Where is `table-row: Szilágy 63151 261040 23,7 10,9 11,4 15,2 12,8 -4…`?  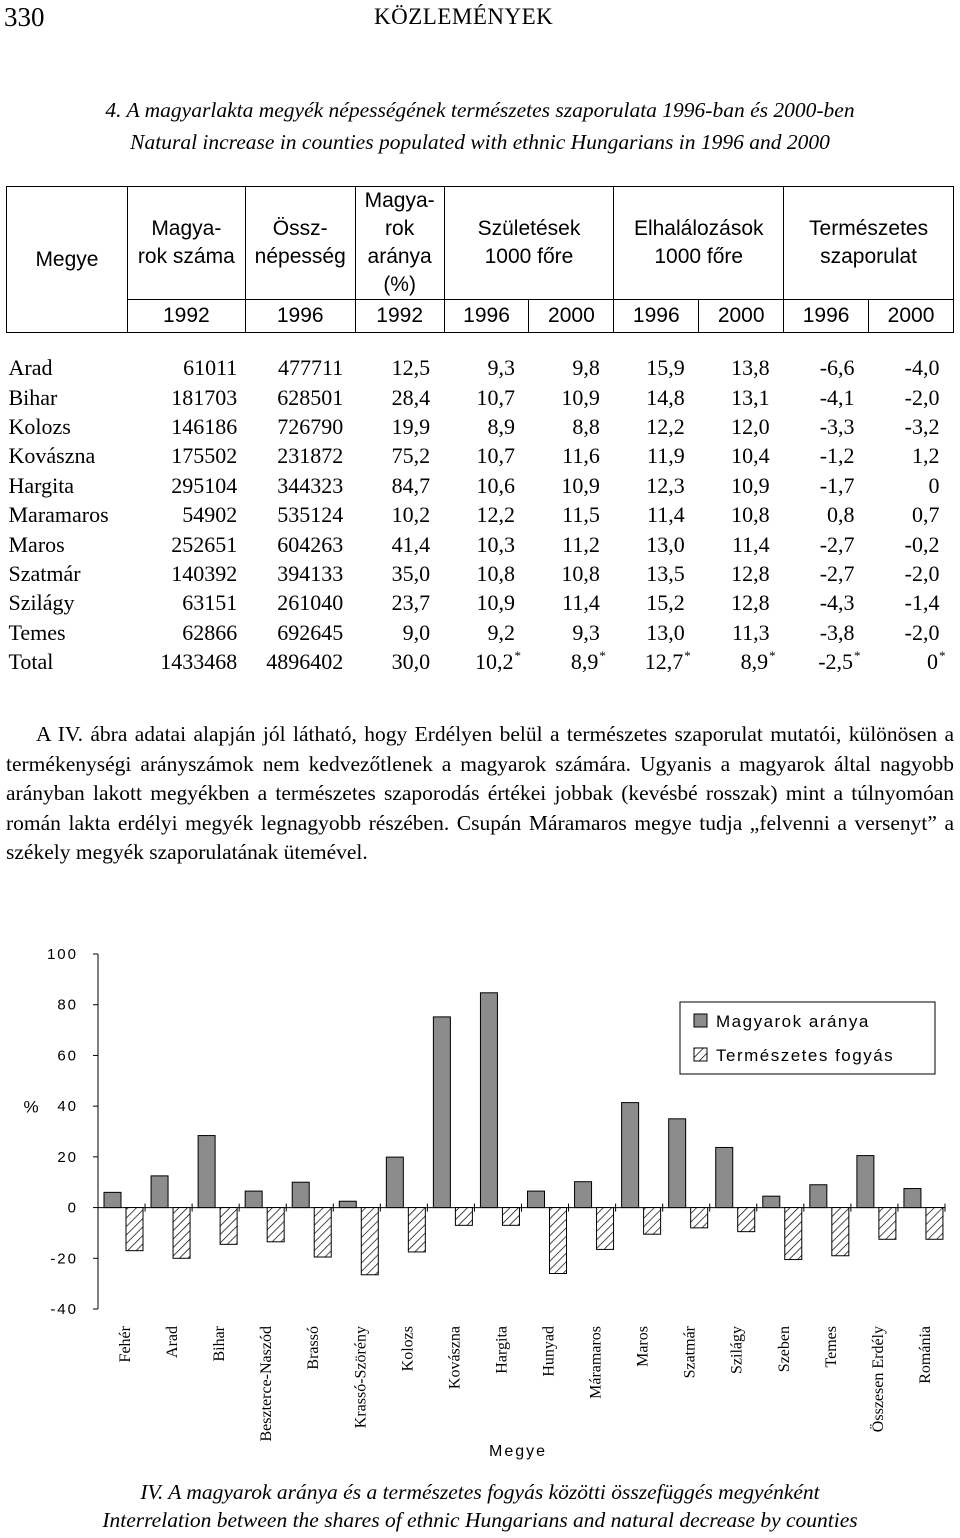
table-row: Szilágy 63151 261040 23,7 10,9 11,4 15,2 12,8 -4… is located at coordinates (480, 602).